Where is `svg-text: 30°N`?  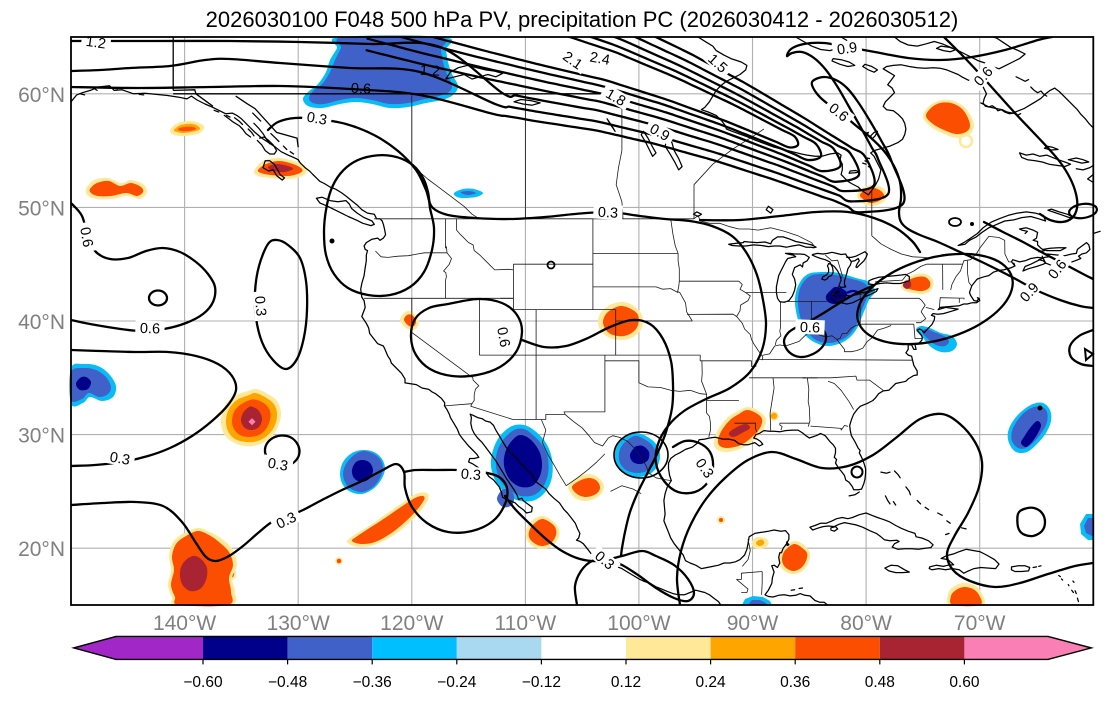
svg-text: 30°N is located at coordinates (41, 436).